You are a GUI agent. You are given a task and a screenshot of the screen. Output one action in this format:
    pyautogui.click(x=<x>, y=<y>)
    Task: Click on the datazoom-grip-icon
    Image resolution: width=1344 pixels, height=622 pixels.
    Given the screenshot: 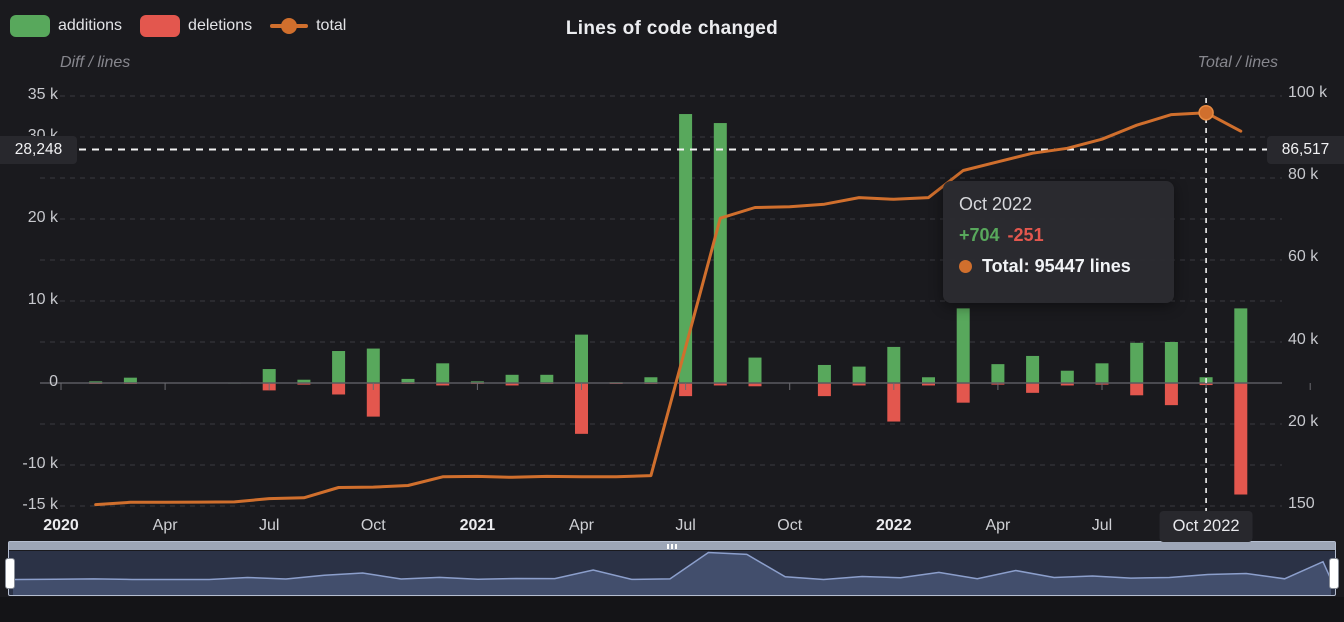 What is the action you would take?
    pyautogui.click(x=672, y=546)
    